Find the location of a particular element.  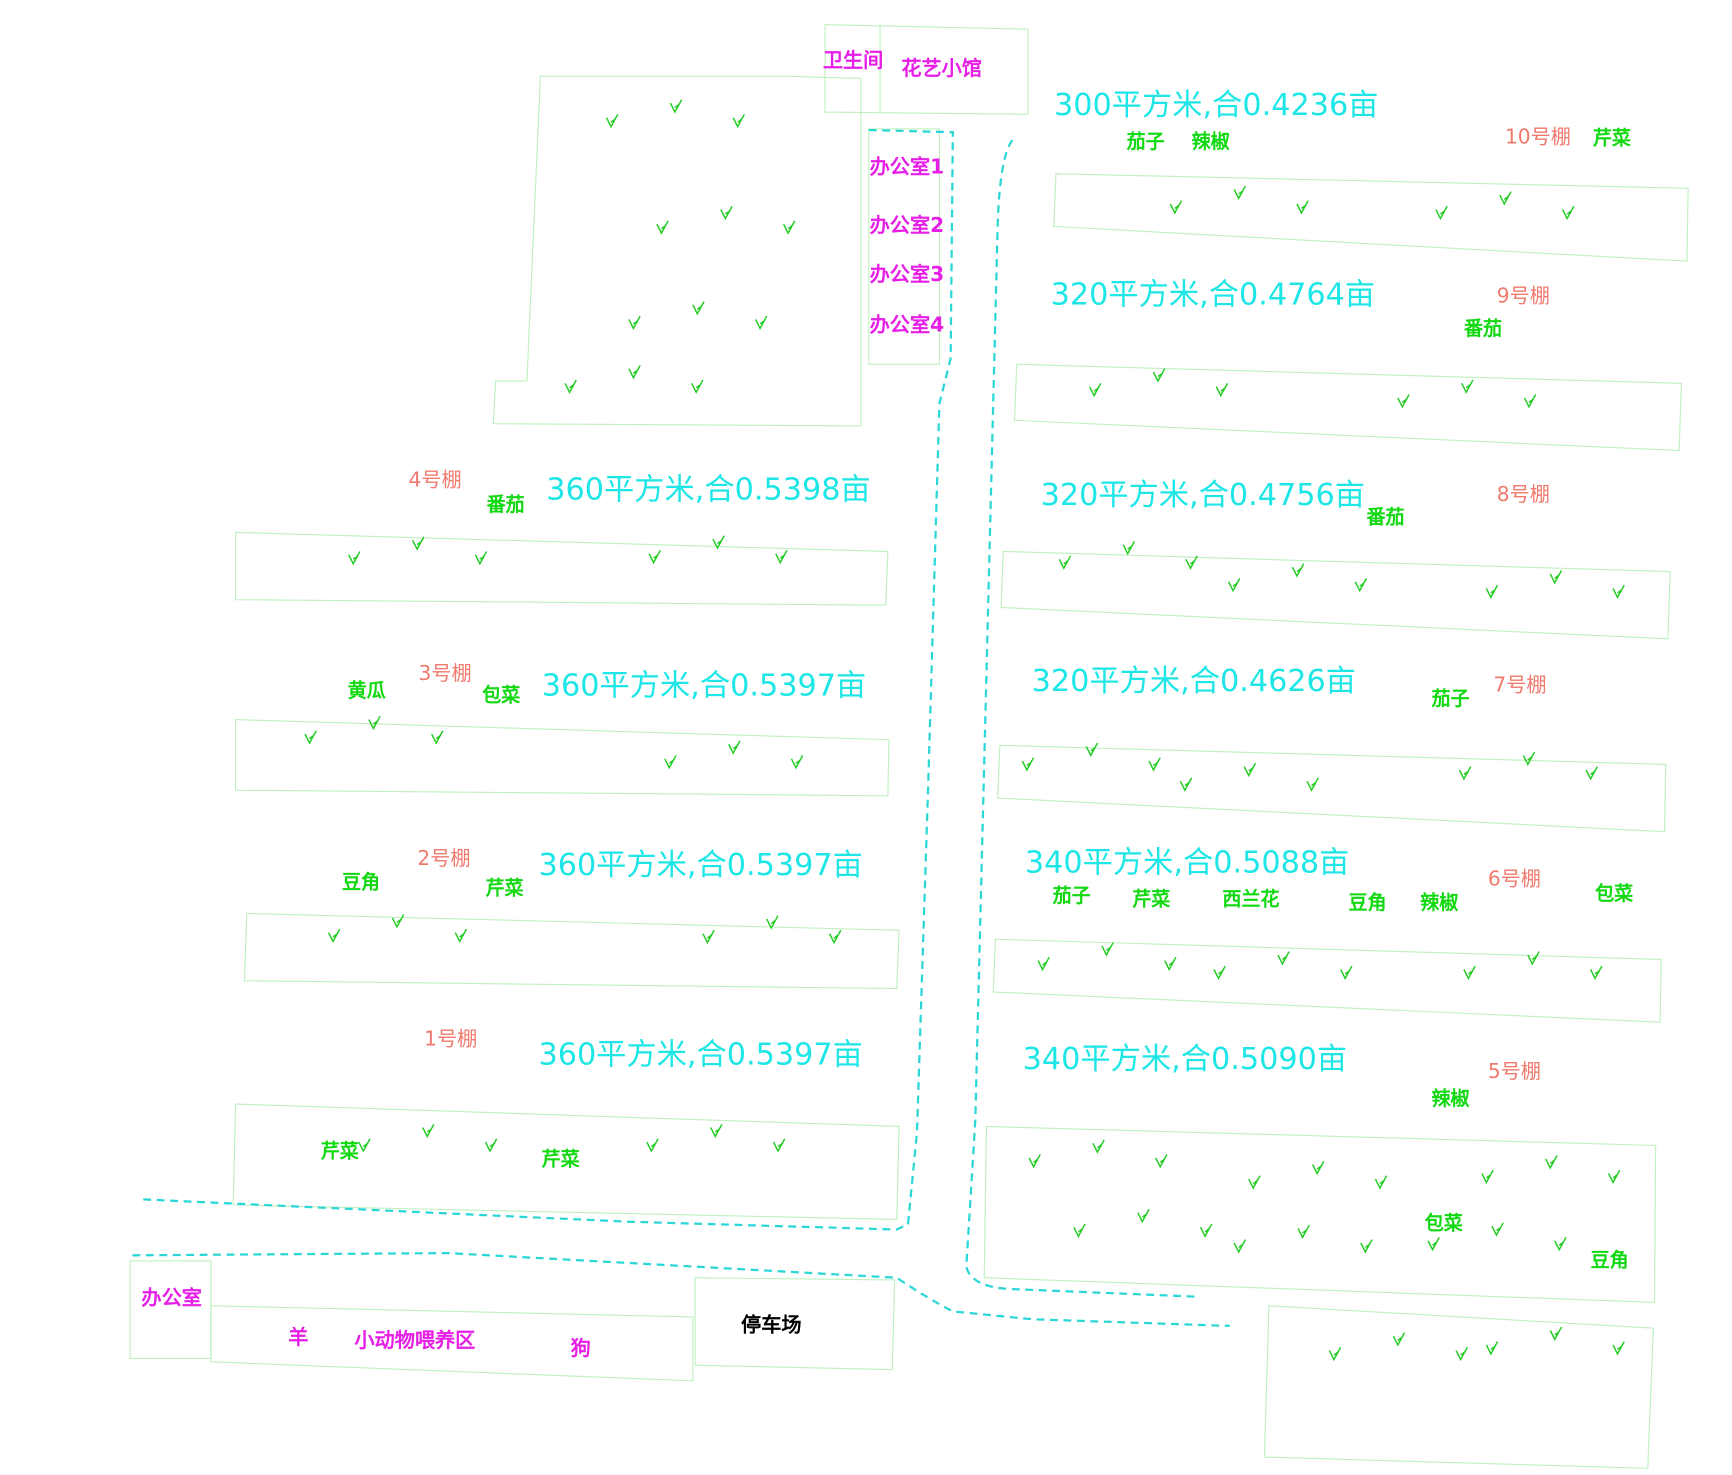

greenhouse-area: 320平方米,合0.4756亩 is located at coordinates (1203, 495).